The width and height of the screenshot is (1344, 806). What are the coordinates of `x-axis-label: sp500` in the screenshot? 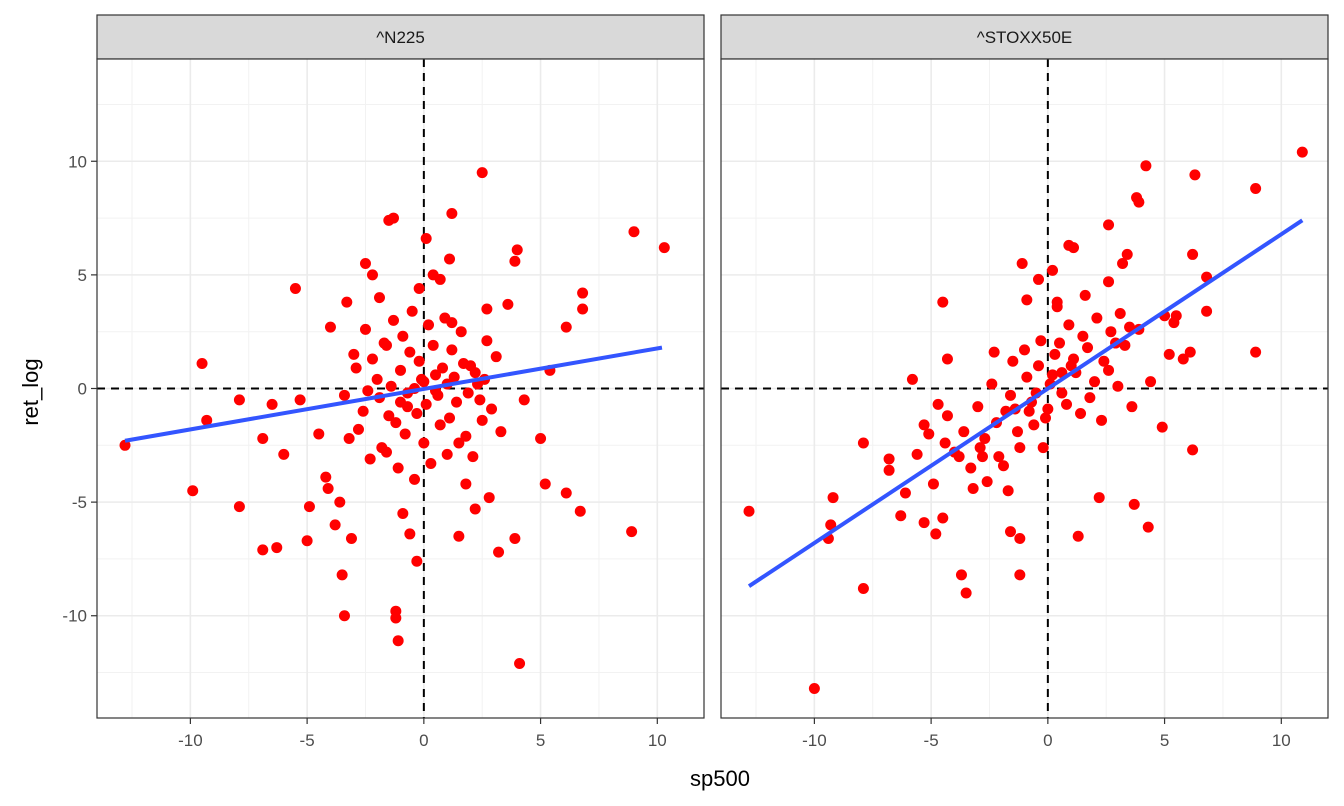 It's located at (720, 778).